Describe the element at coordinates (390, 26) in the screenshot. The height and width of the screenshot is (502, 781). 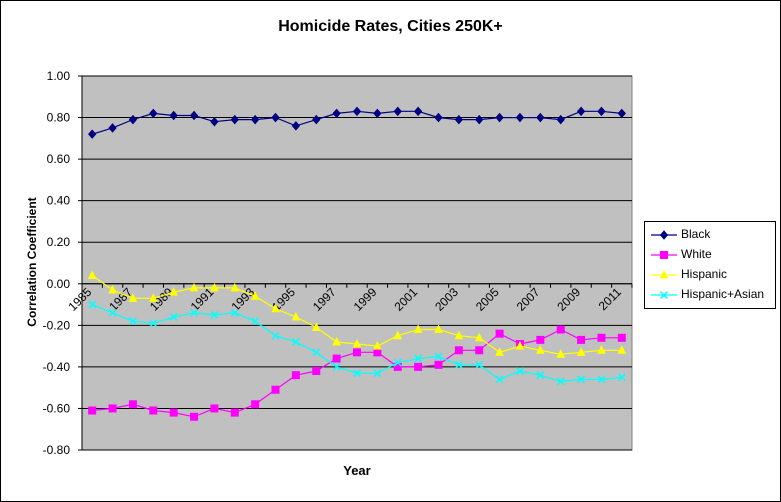
I see `chart-title: Homicide Rates, Cities 250K+` at that location.